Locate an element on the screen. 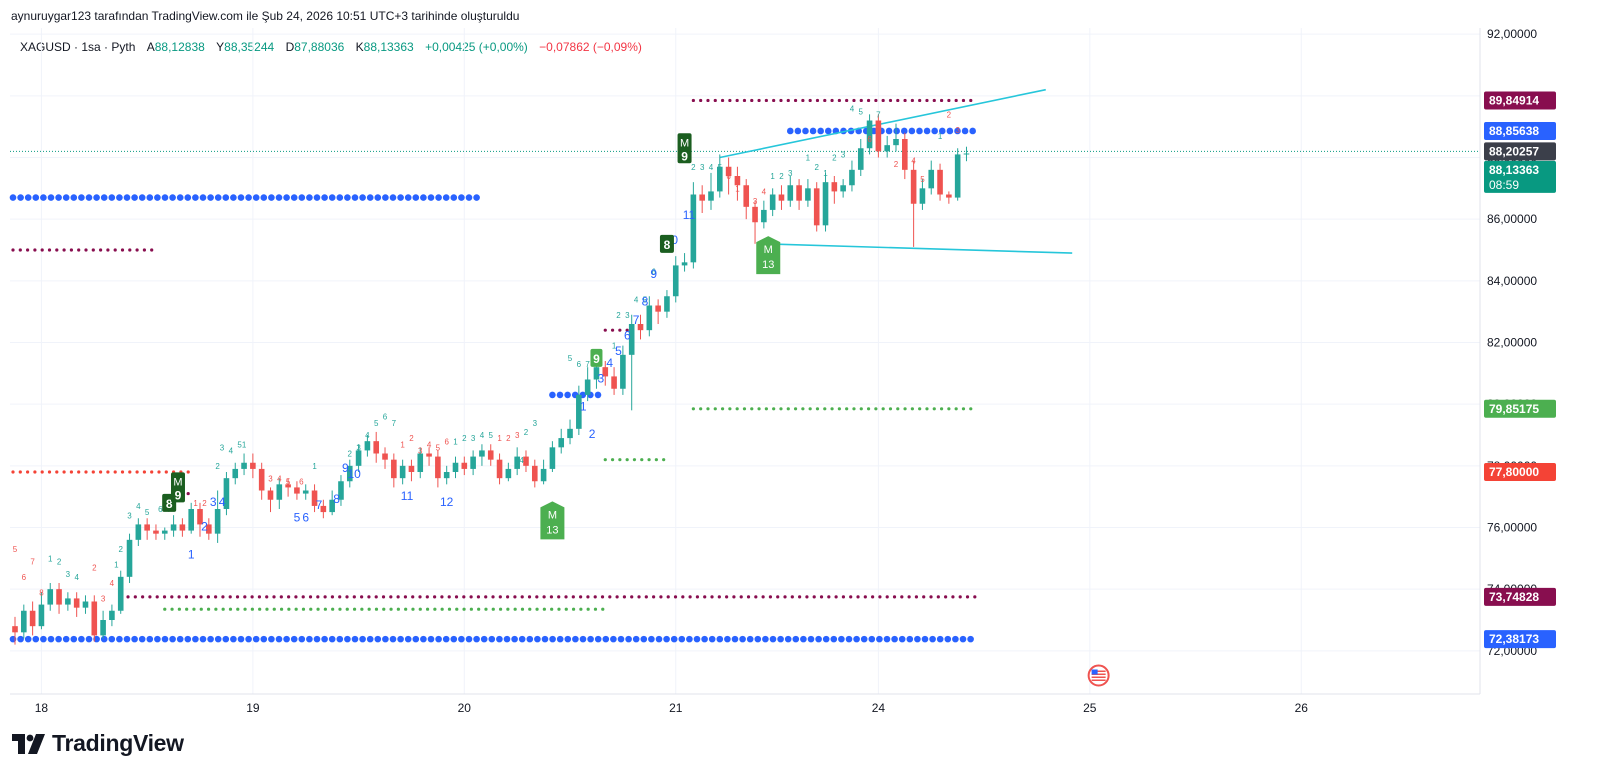 This screenshot has width=1600, height=776. trend-line is located at coordinates (882, 123).